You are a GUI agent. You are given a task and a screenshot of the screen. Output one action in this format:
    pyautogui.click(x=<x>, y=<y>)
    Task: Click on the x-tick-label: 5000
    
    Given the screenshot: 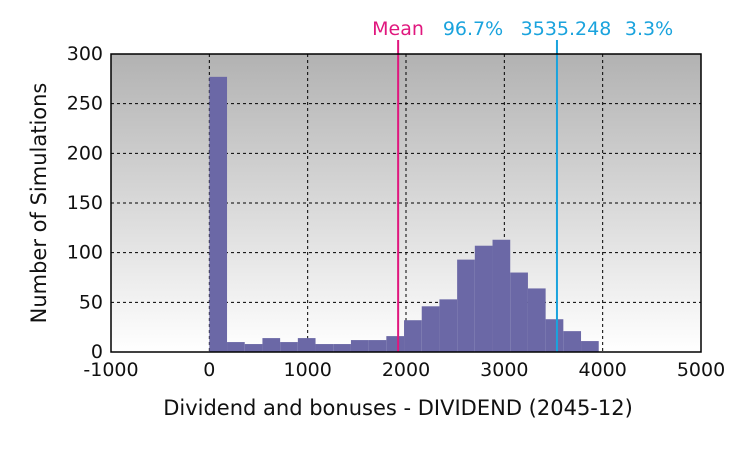 What is the action you would take?
    pyautogui.click(x=701, y=370)
    